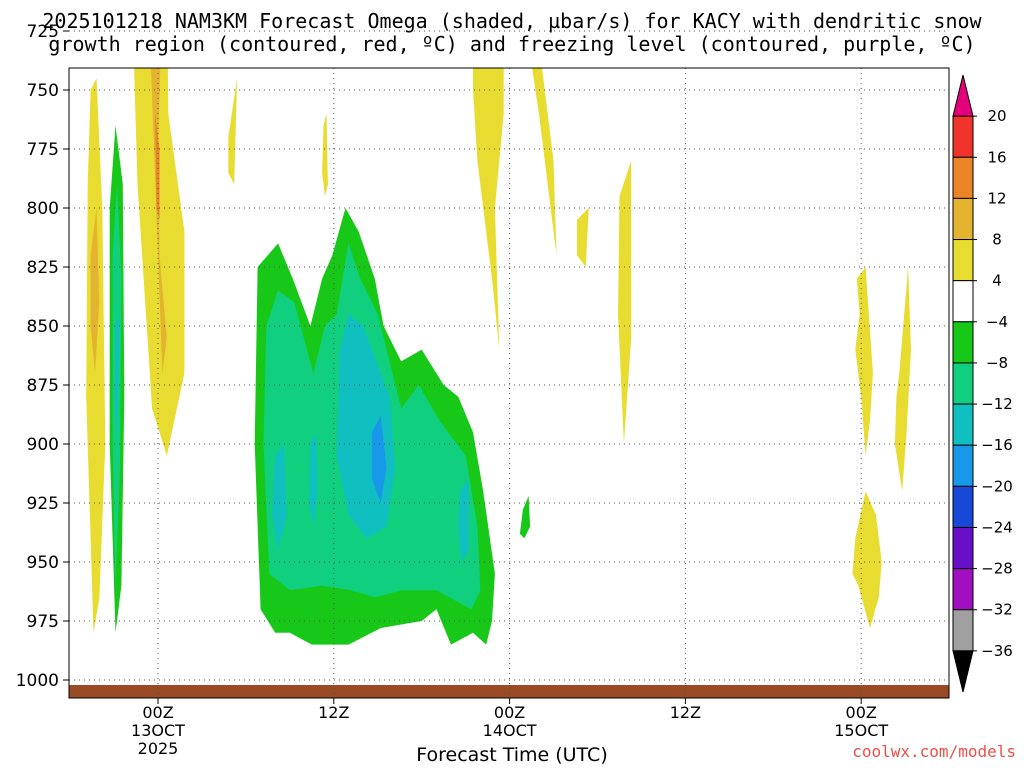 The width and height of the screenshot is (1024, 768). What do you see at coordinates (43, 327) in the screenshot?
I see `y-tick-label-850: 850` at bounding box center [43, 327].